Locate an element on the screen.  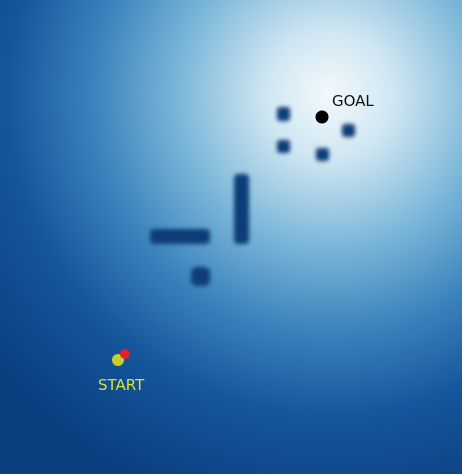
goal-label: GOAL is located at coordinates (353, 101).